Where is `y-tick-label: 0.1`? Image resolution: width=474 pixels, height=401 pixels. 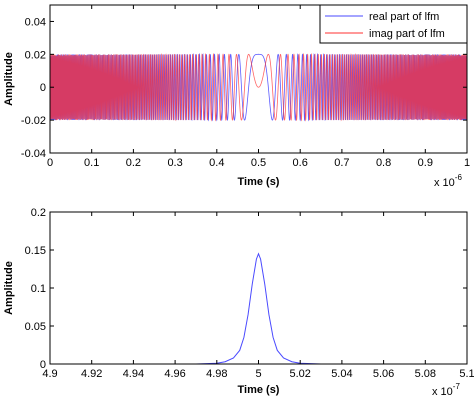 y-tick-label: 0.1 is located at coordinates (38, 289).